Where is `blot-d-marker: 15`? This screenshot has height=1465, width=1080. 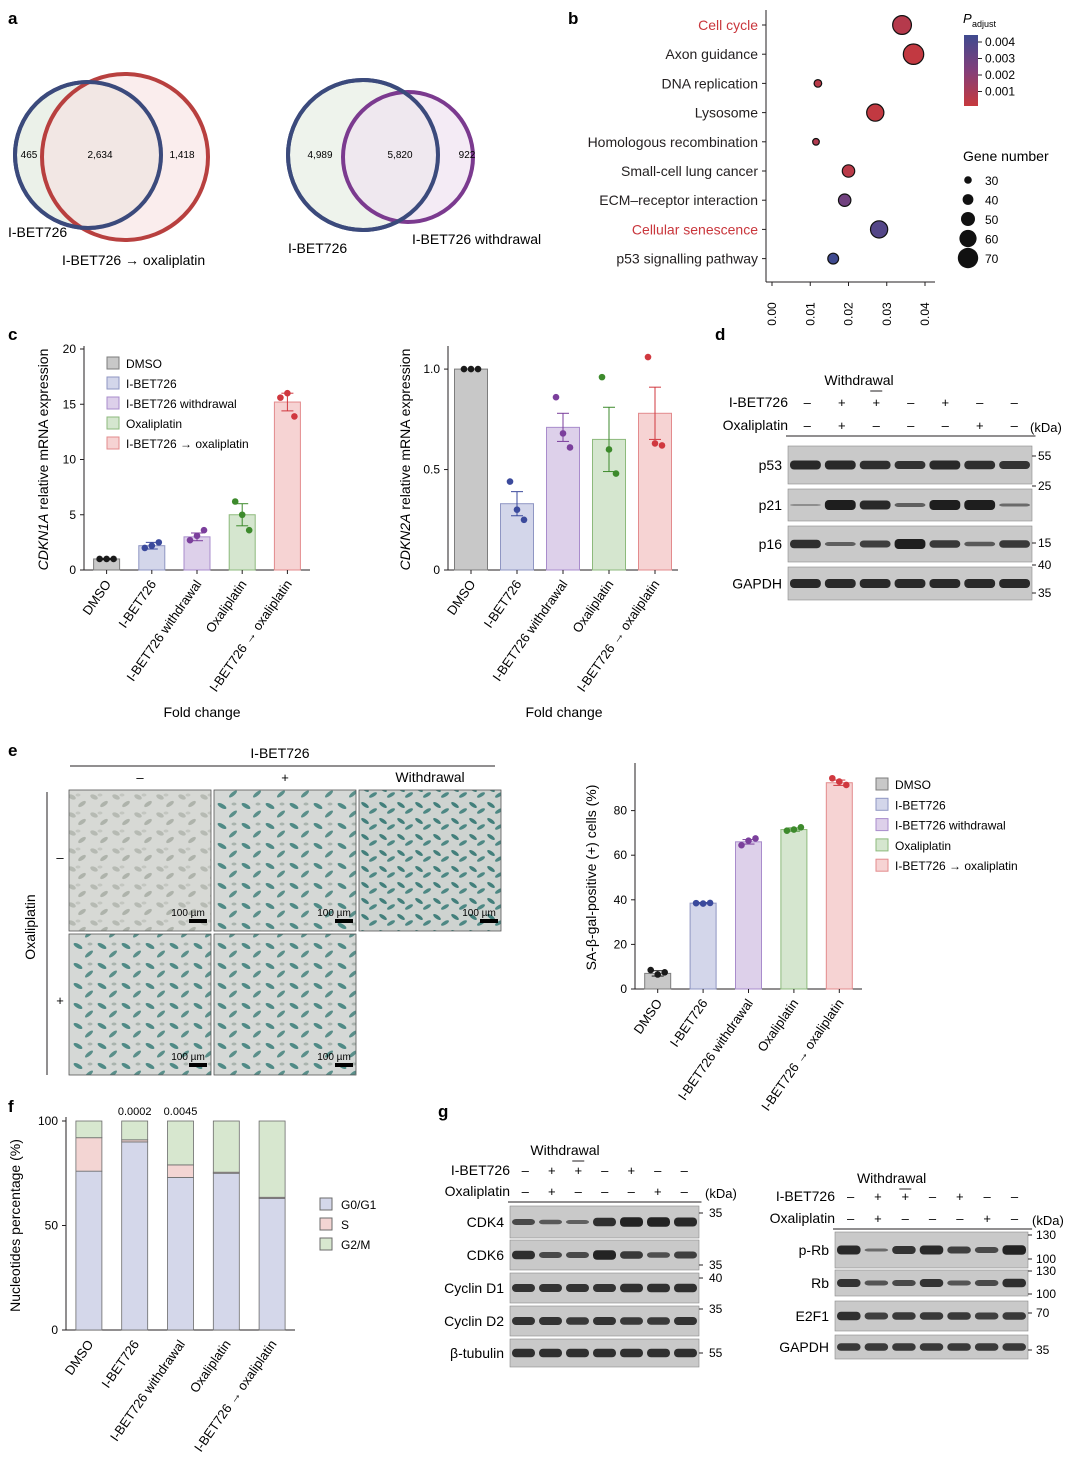
blot-d-marker: 15 is located at coordinates (1045, 543).